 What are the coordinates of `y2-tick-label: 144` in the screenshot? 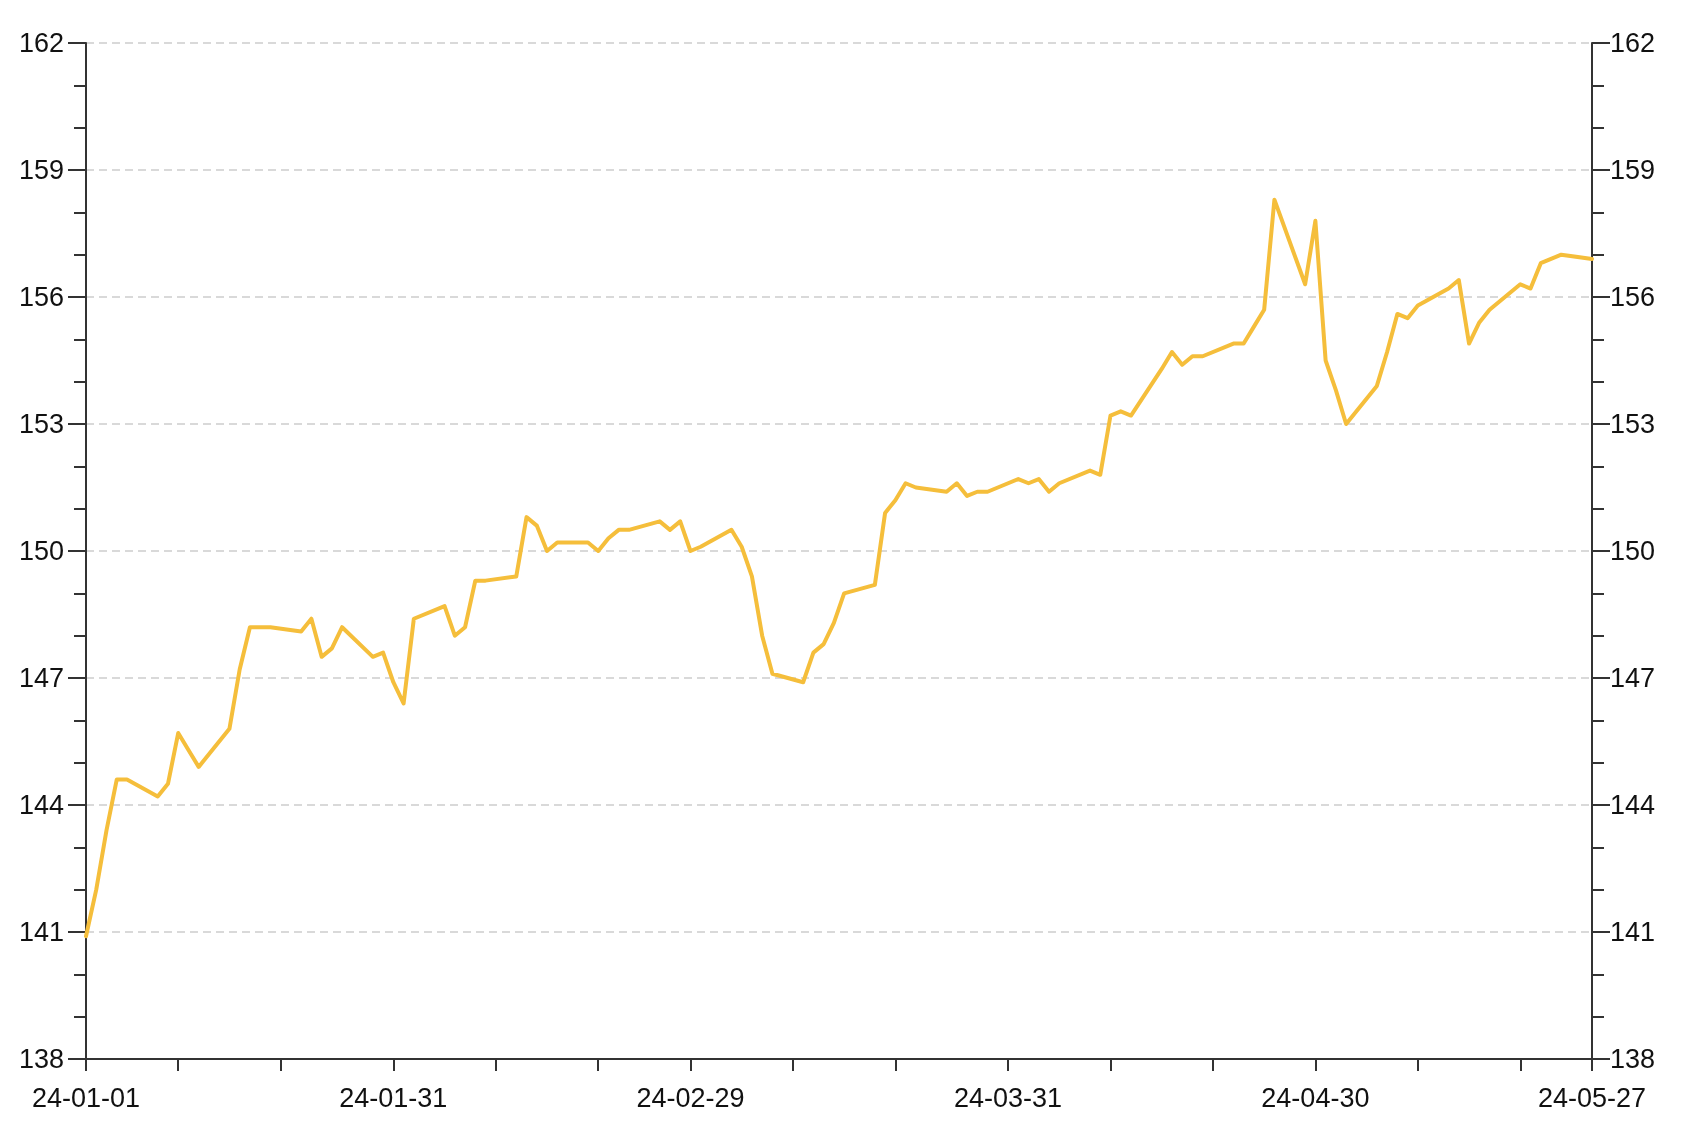 It's located at (1633, 805).